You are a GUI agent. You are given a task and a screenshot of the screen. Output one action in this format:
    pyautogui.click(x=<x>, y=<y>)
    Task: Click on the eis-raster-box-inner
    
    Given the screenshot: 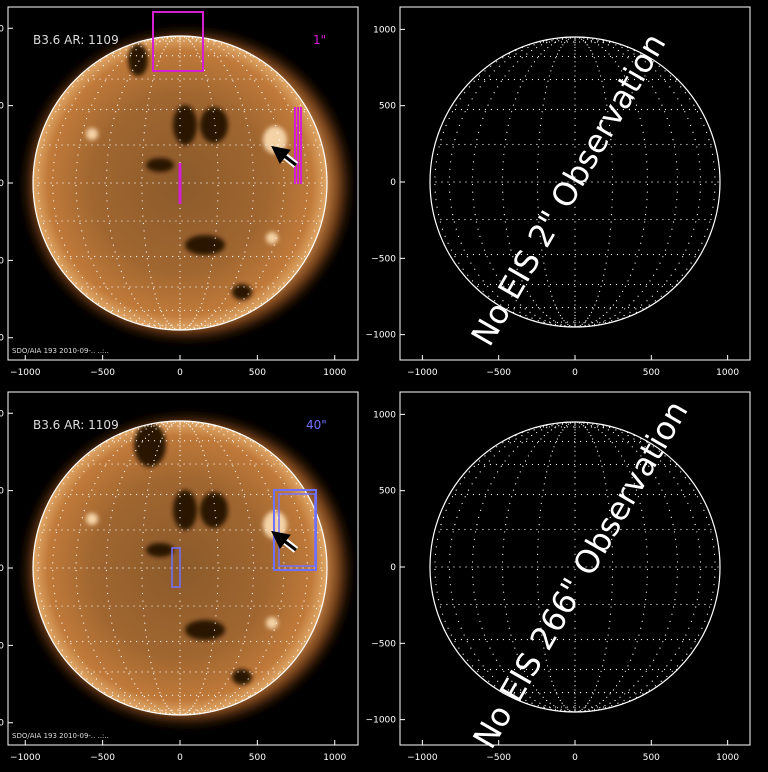 What is the action you would take?
    pyautogui.click(x=297, y=530)
    